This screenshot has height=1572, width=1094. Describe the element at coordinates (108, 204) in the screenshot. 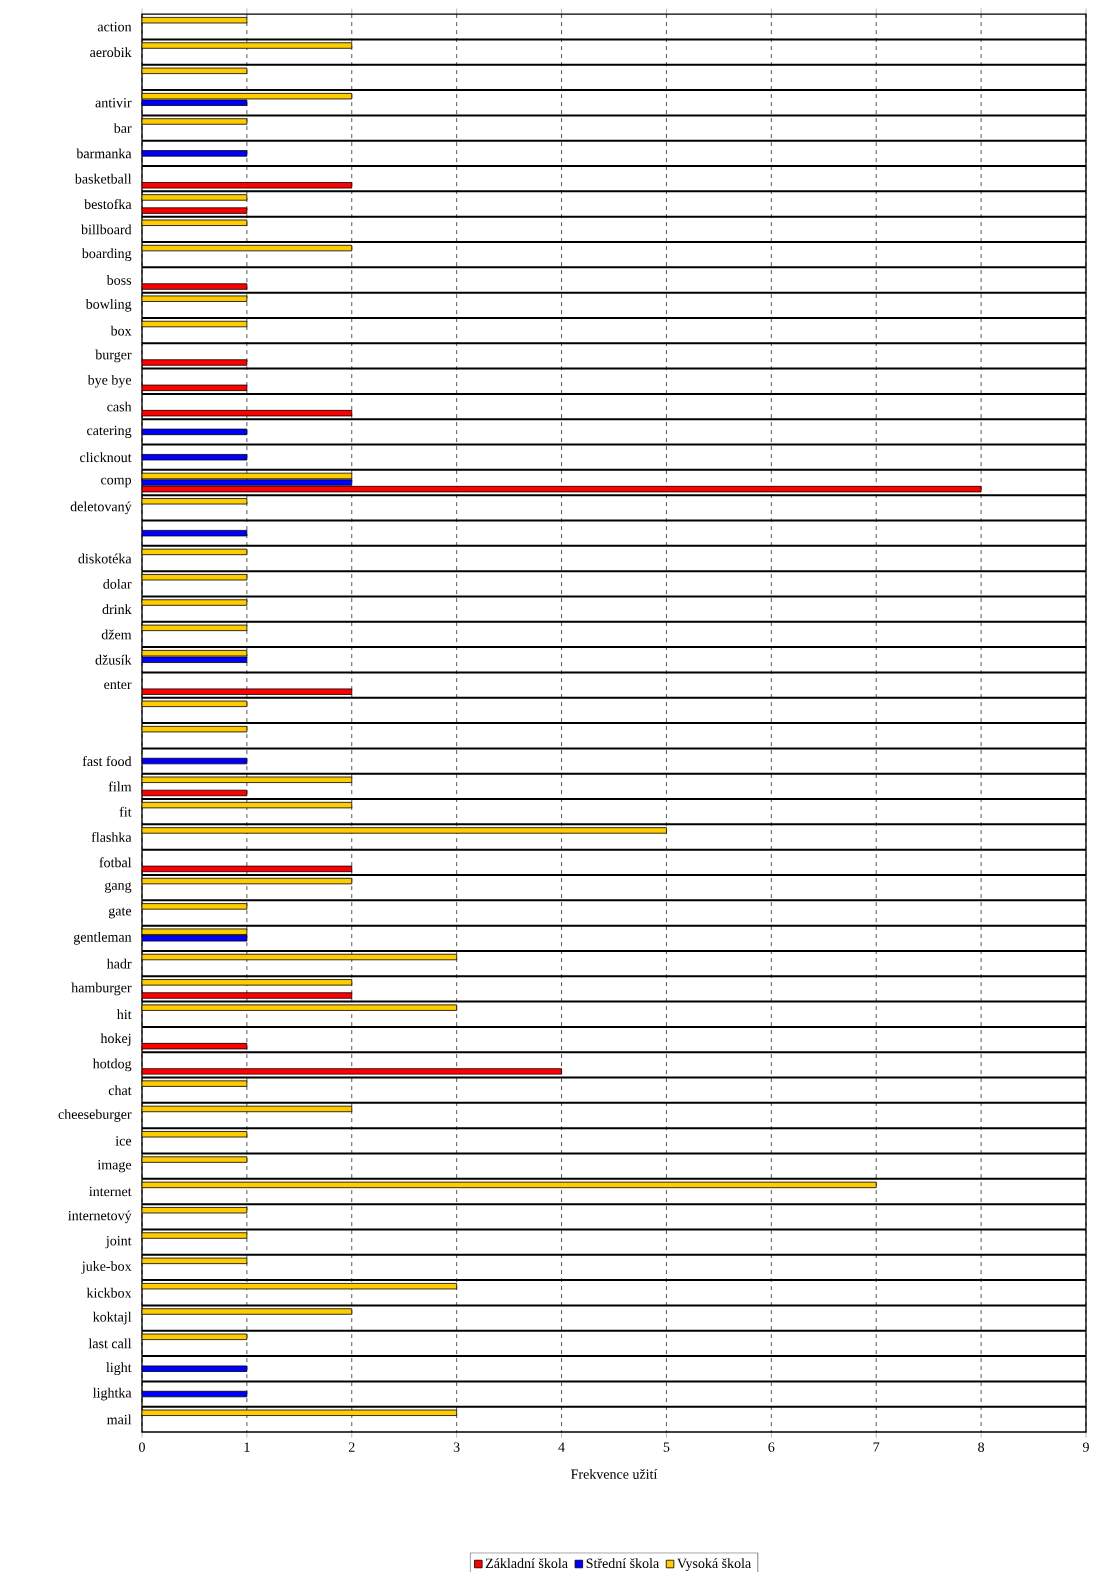

I see `y-tick-label: bestofka` at that location.